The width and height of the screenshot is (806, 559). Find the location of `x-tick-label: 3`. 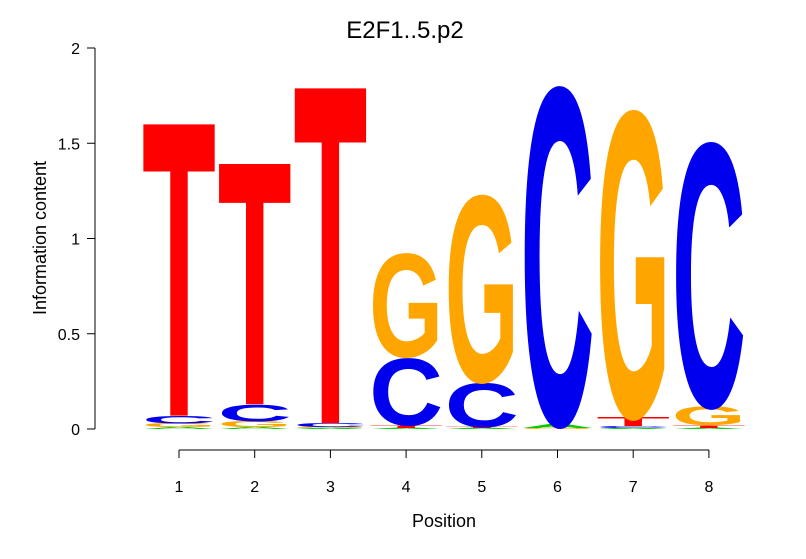

x-tick-label: 3 is located at coordinates (330, 487).